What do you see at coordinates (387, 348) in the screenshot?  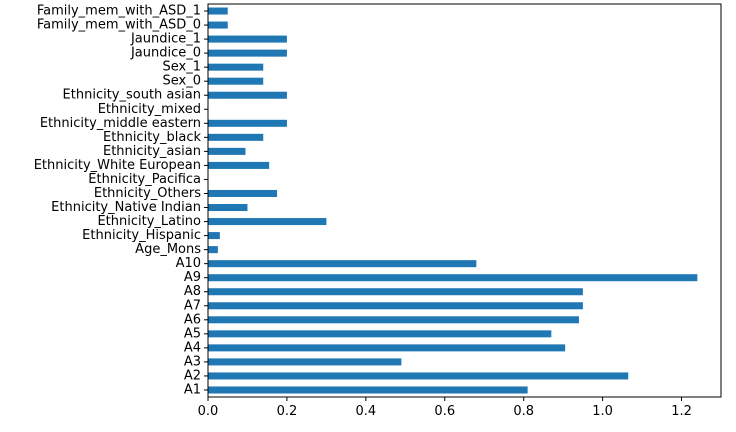 I see `bar-a4` at bounding box center [387, 348].